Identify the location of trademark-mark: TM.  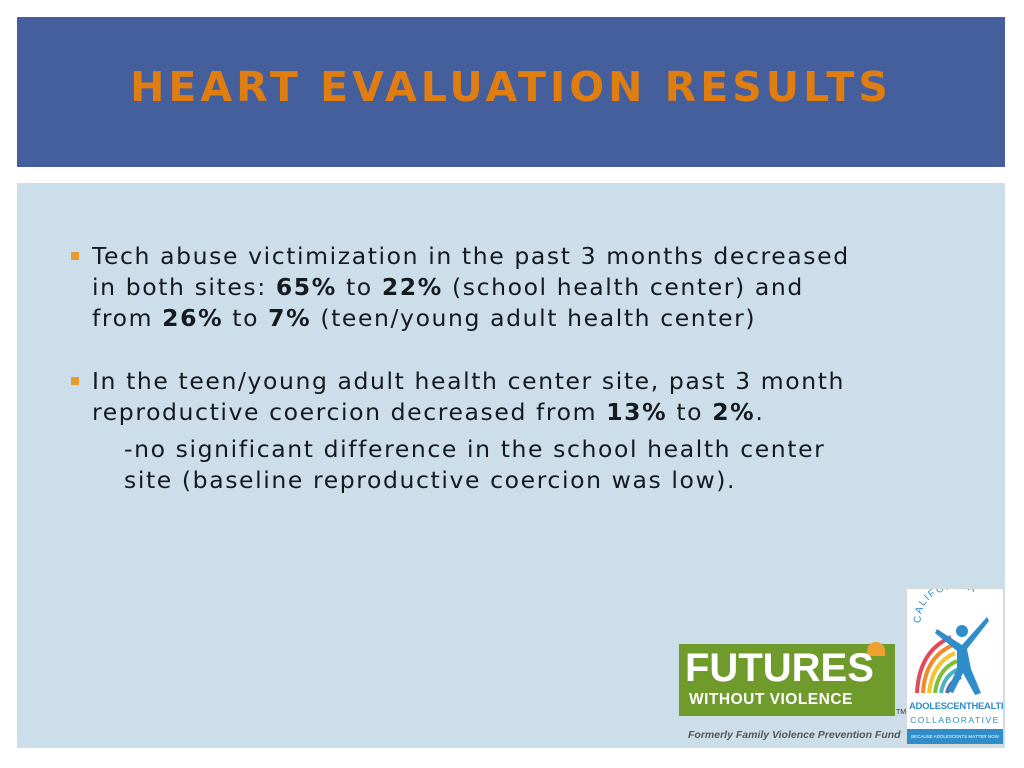
(901, 712).